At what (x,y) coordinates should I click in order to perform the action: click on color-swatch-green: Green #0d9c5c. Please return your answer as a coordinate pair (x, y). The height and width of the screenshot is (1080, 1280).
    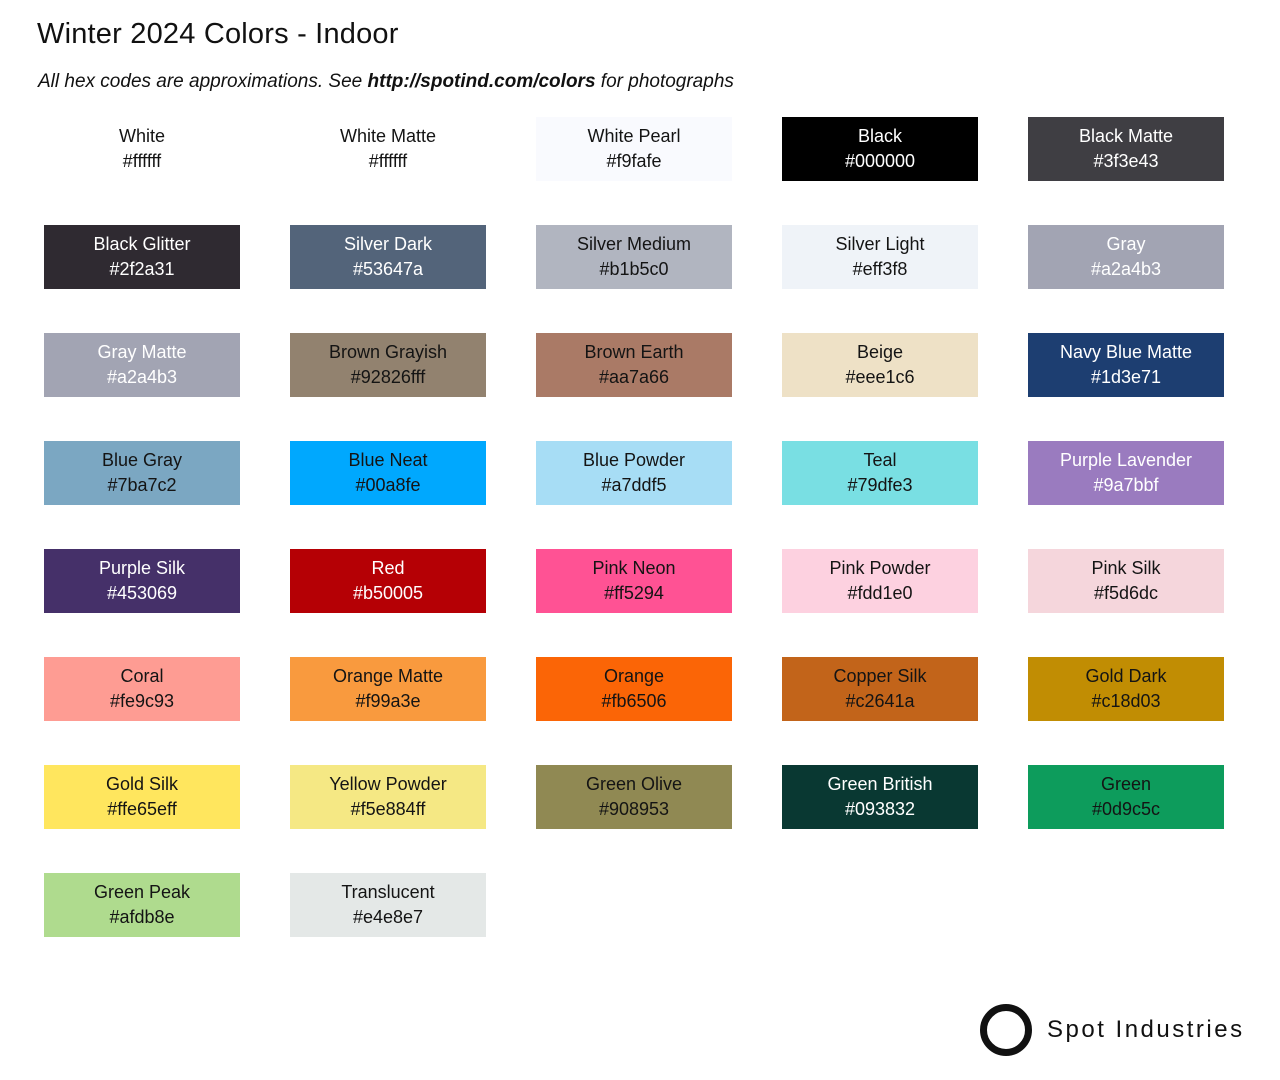
    Looking at the image, I should click on (1126, 797).